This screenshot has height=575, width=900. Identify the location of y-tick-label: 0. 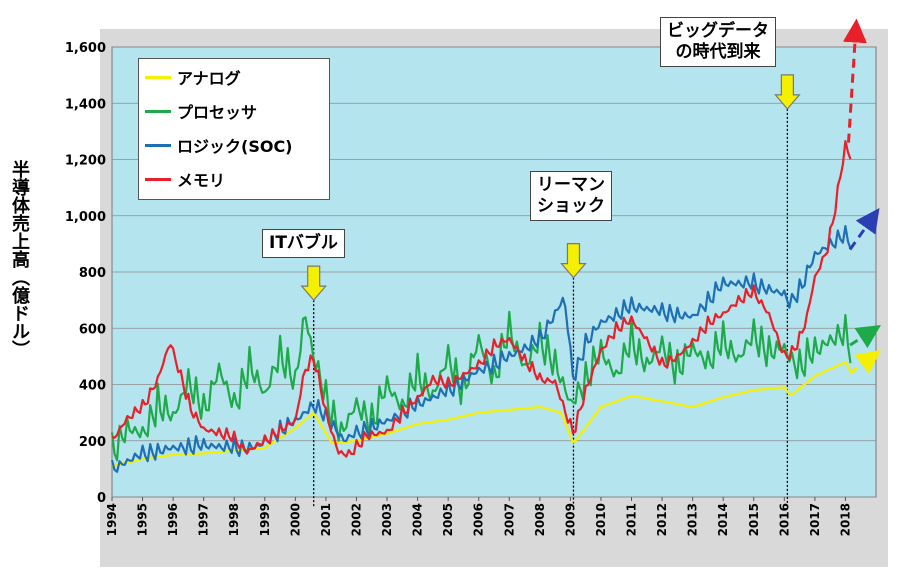
(101, 498).